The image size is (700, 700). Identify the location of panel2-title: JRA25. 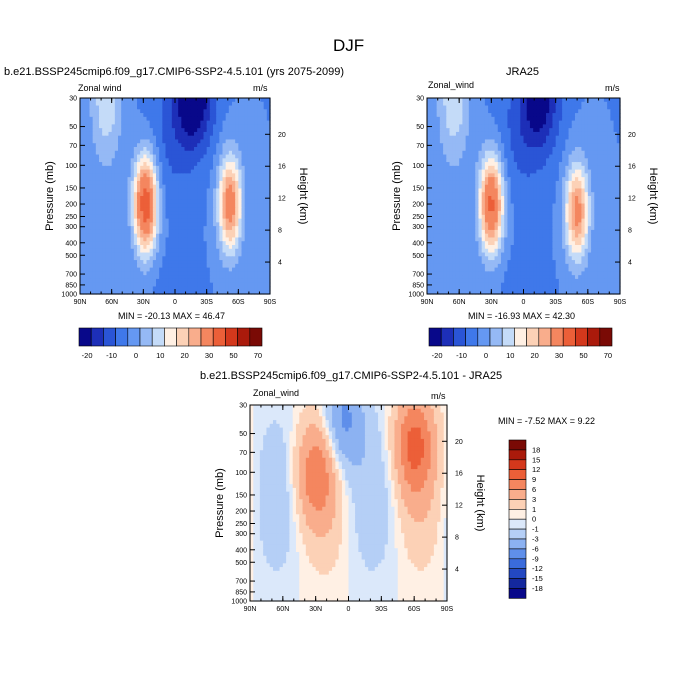
(523, 72).